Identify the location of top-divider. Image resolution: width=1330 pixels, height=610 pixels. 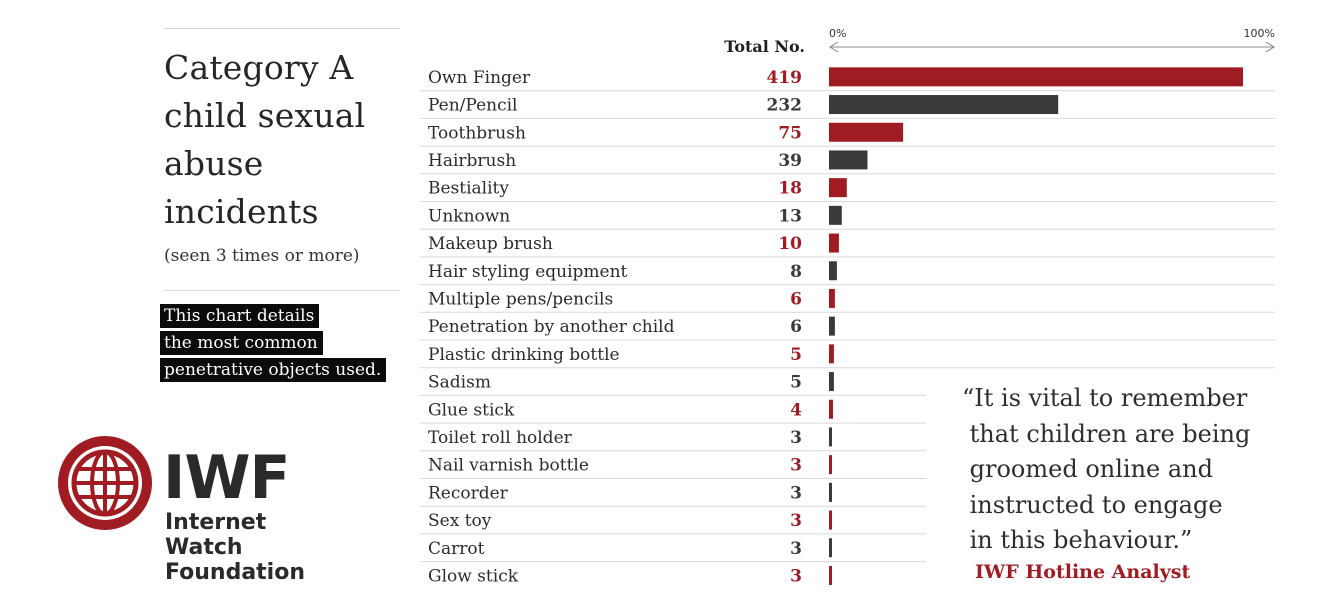
(281, 28).